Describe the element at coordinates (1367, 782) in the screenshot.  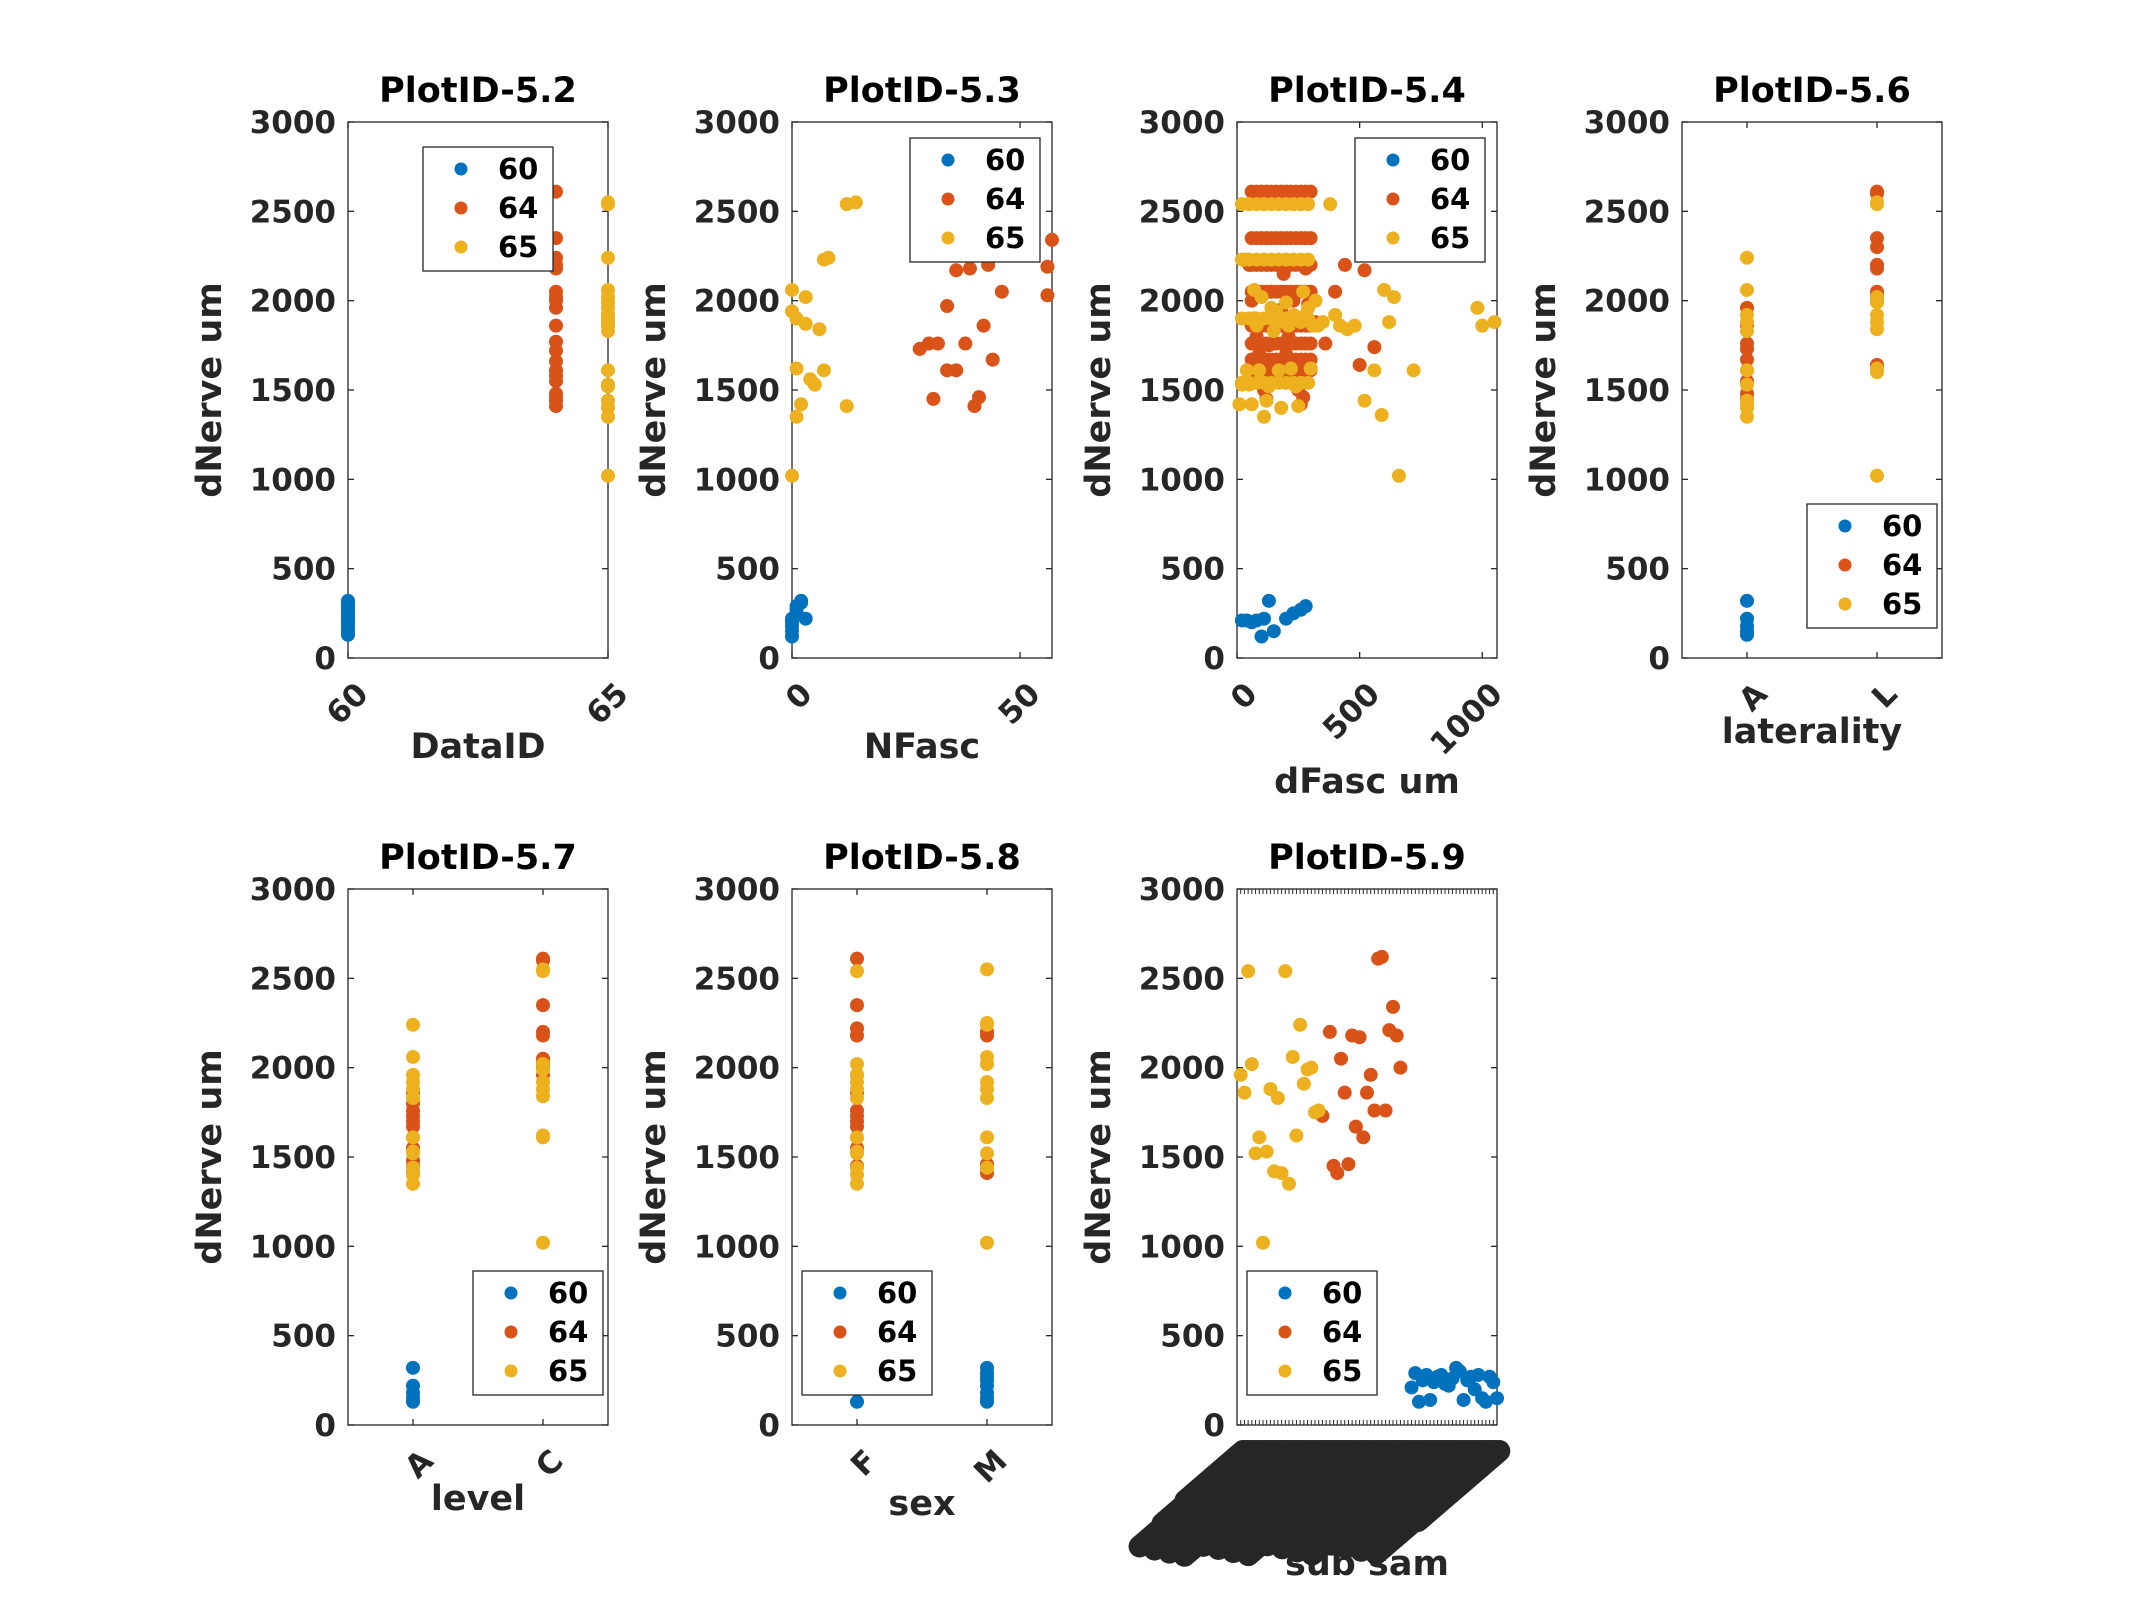
I see `x-axis-label: dFasc um` at that location.